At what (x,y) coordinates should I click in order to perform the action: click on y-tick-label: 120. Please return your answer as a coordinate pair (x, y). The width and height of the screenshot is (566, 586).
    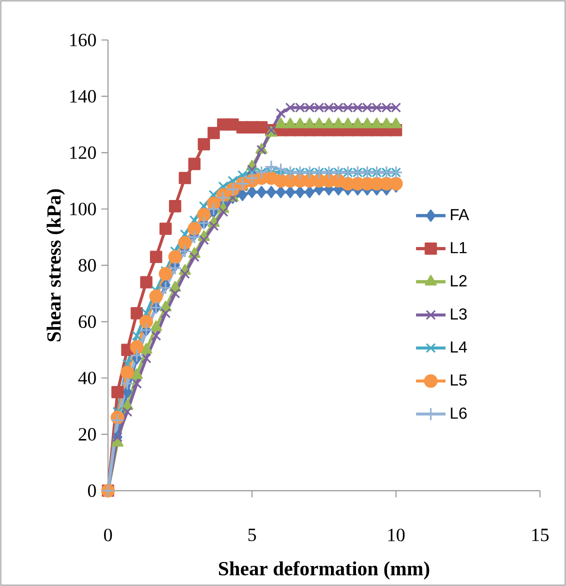
    Looking at the image, I should click on (83, 152).